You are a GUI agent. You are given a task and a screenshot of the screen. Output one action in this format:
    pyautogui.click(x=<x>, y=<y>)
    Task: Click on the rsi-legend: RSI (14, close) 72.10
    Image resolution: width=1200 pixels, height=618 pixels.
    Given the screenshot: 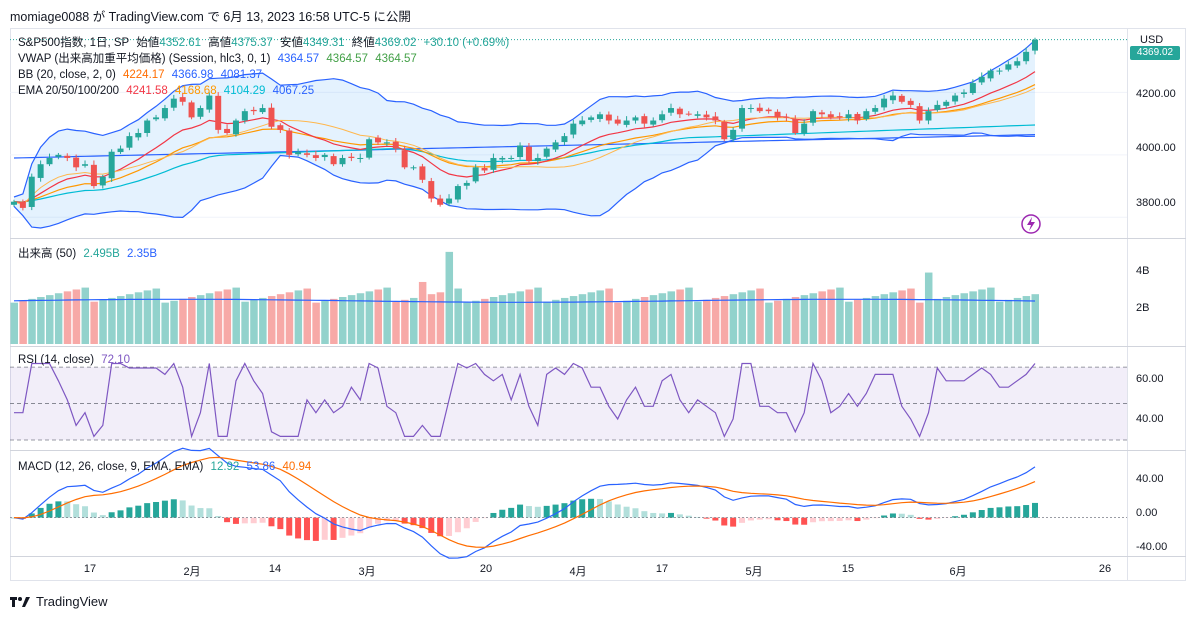 What is the action you would take?
    pyautogui.click(x=76, y=360)
    